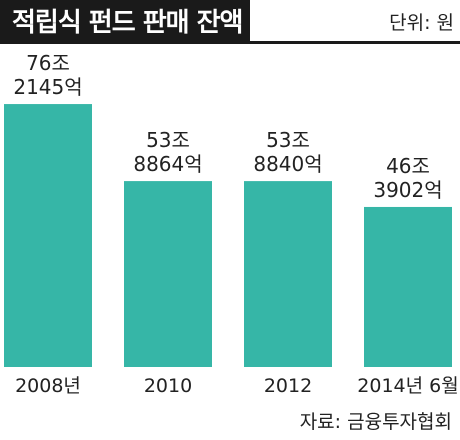  What do you see at coordinates (47, 87) in the screenshot?
I see `value-label-0-1: 2145억` at bounding box center [47, 87].